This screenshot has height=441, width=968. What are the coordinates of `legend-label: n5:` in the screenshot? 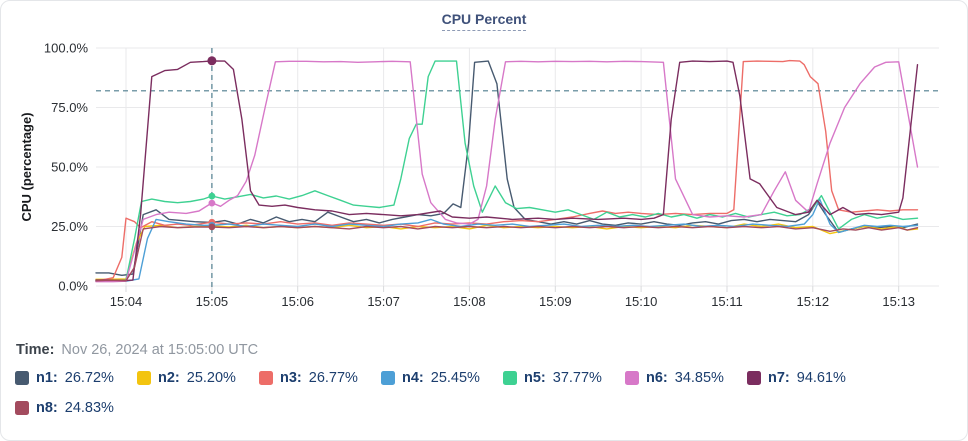 It's located at (535, 377).